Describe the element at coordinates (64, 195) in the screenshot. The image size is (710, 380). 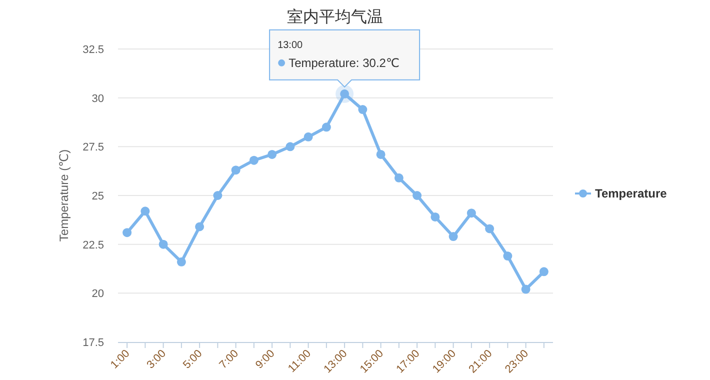
I see `y-axis-title: Temperature (℃)` at that location.